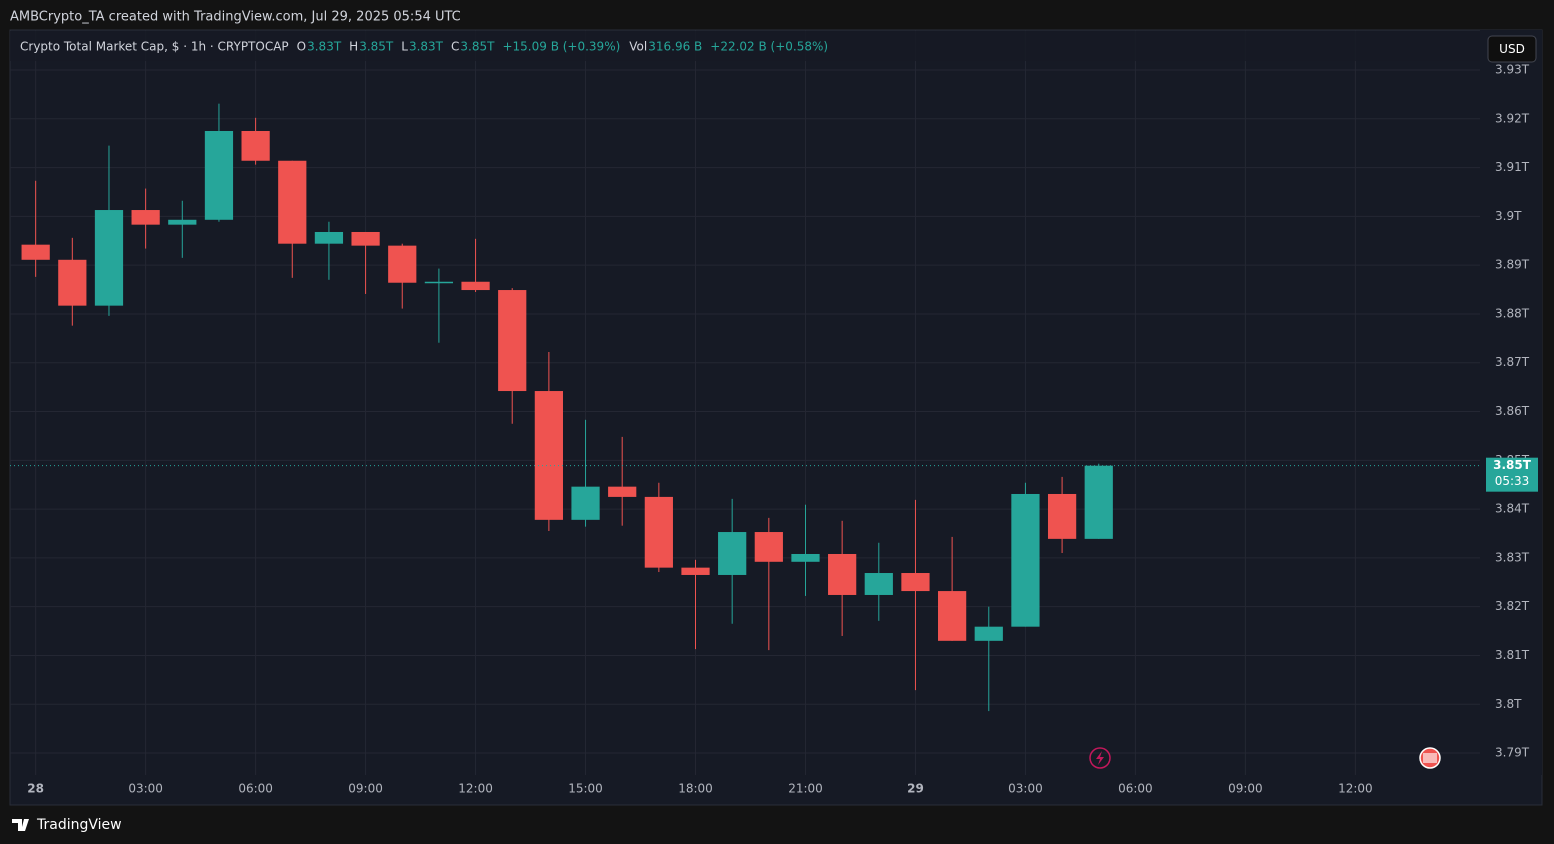 The width and height of the screenshot is (1554, 844). What do you see at coordinates (695, 789) in the screenshot?
I see `x-tick-label: 18:00` at bounding box center [695, 789].